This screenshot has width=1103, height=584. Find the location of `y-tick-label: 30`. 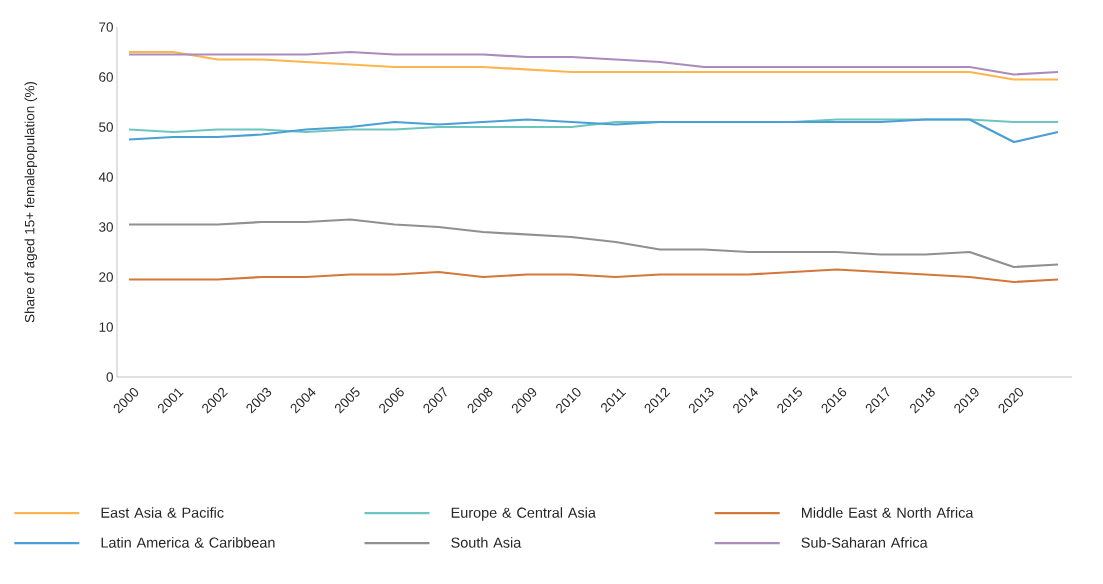

y-tick-label: 30 is located at coordinates (106, 227).